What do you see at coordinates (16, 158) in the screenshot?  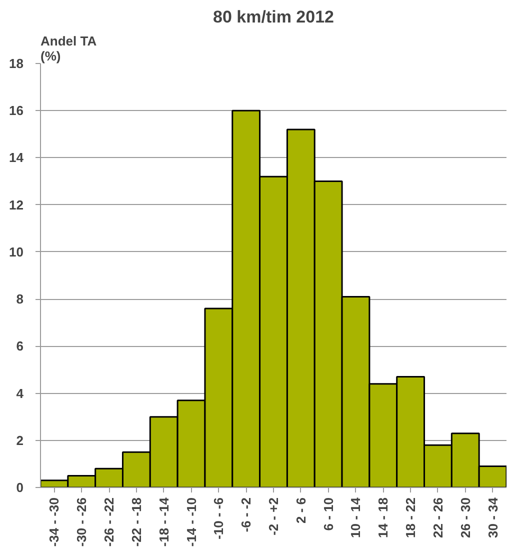 I see `y-tick-label: 14` at bounding box center [16, 158].